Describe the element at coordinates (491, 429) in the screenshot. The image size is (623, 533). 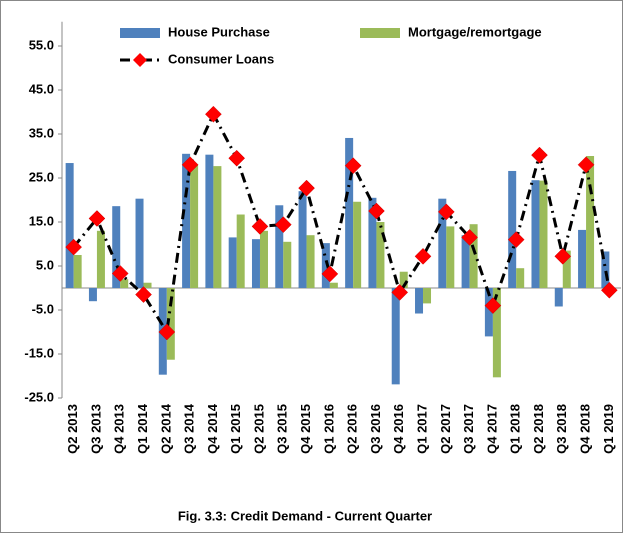
I see `x-tick-label: Q4 2017` at that location.